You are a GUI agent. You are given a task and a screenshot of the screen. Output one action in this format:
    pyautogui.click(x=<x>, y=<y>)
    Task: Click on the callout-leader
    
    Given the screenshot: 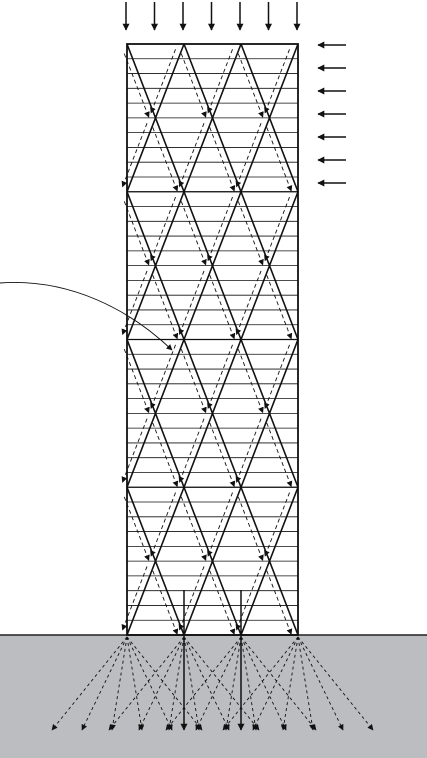 What is the action you would take?
    pyautogui.click(x=86, y=316)
    